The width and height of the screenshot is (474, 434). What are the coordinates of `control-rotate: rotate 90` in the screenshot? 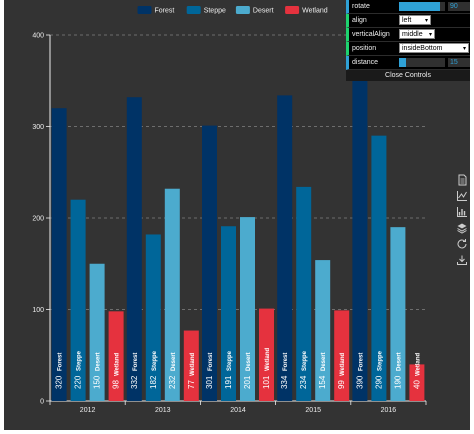 It's located at (408, 7).